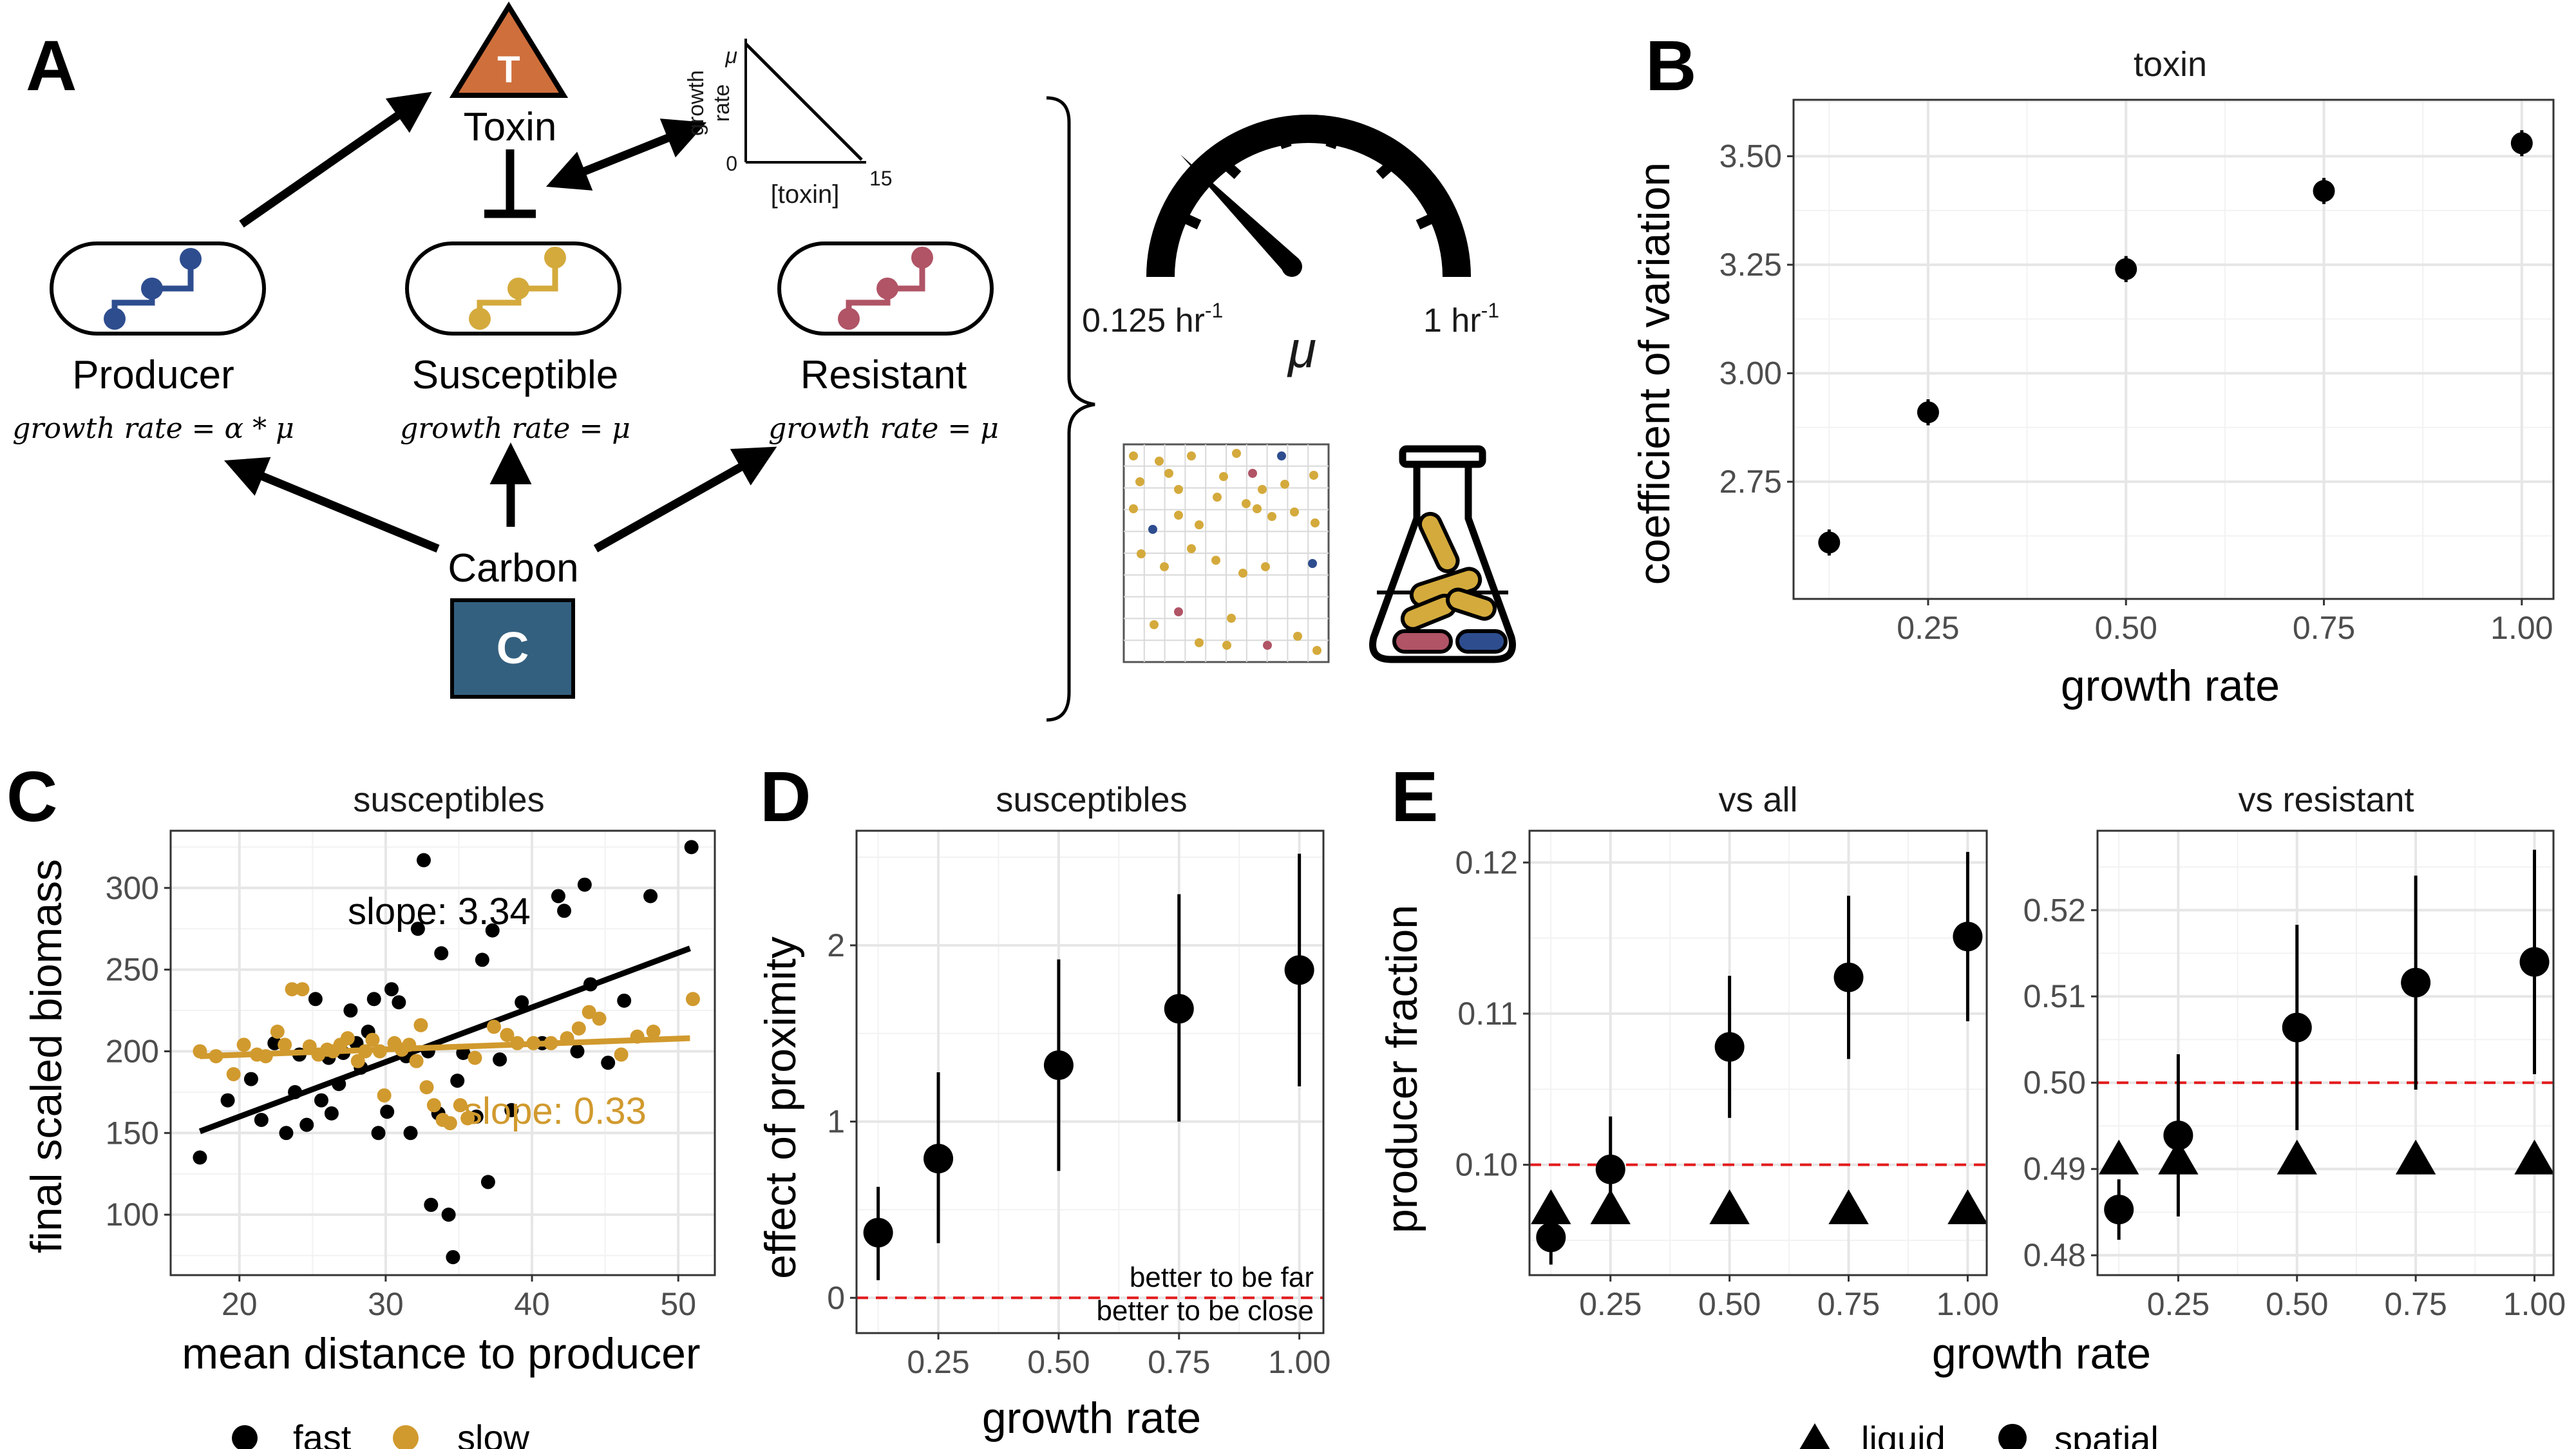  I want to click on carbon-symbol: C, so click(513, 648).